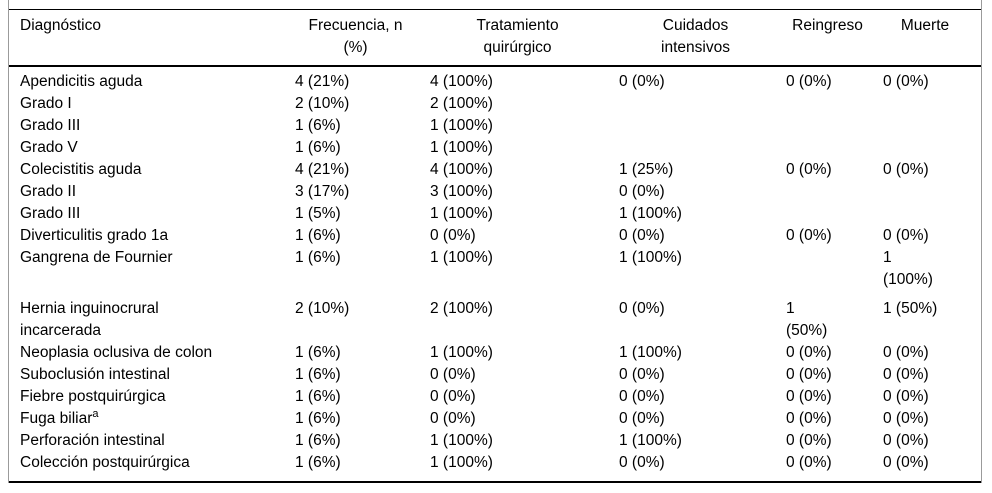 This screenshot has height=493, width=992. What do you see at coordinates (524, 38) in the screenshot?
I see `column-header-tratamiento-quirurgico: Tratamiento quirúrgico` at bounding box center [524, 38].